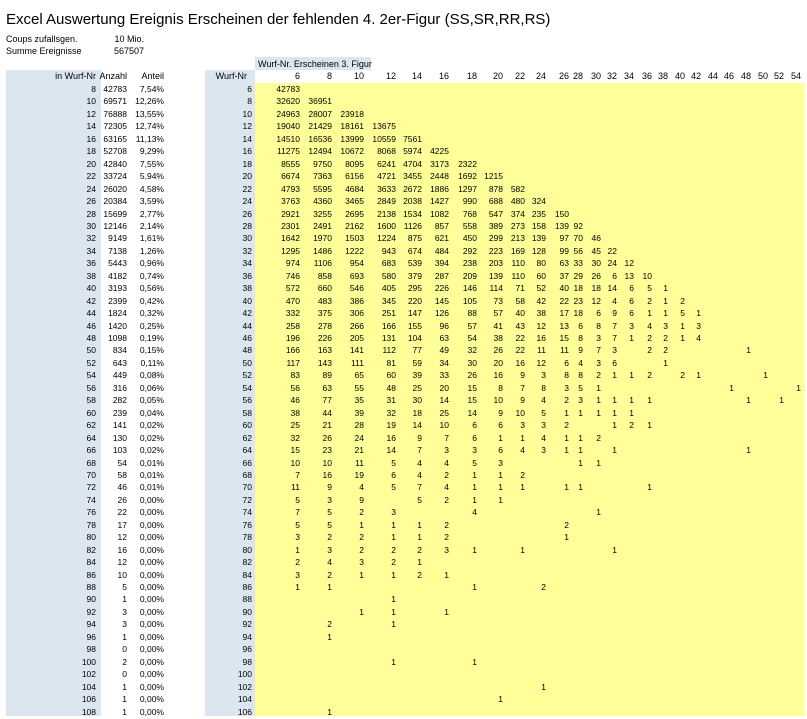 The image size is (807, 719). Describe the element at coordinates (541, 300) in the screenshot. I see `table-cell: 42` at that location.